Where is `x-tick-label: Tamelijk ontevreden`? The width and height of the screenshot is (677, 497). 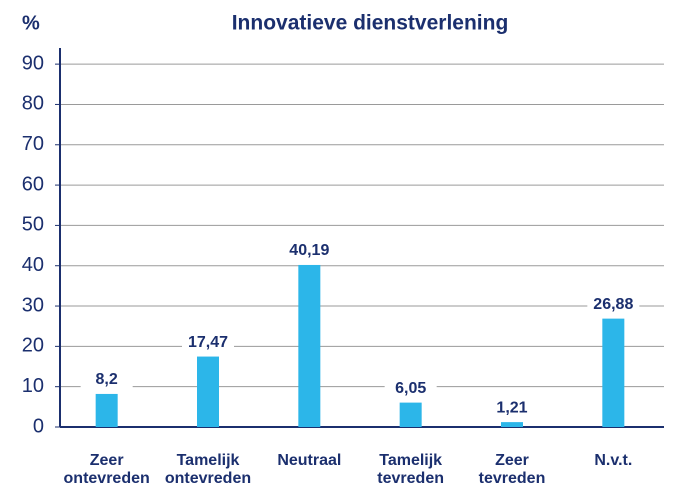
x-tick-label: Tamelijk ontevreden is located at coordinates (208, 469).